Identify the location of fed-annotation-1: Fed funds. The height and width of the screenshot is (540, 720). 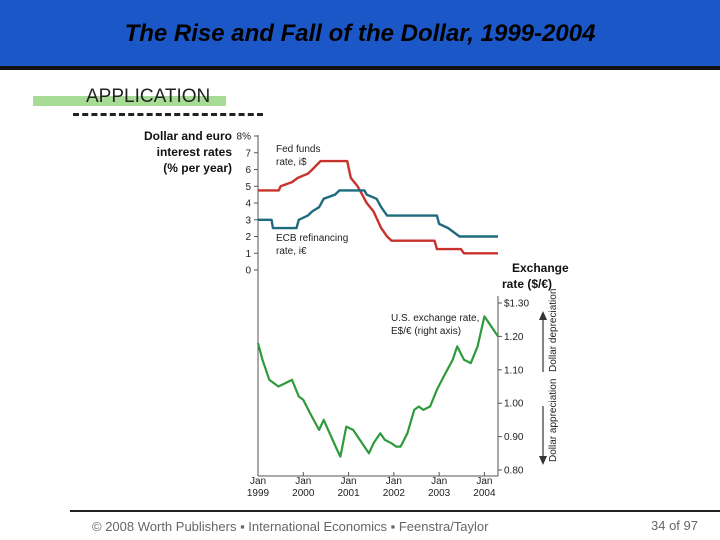
(298, 149).